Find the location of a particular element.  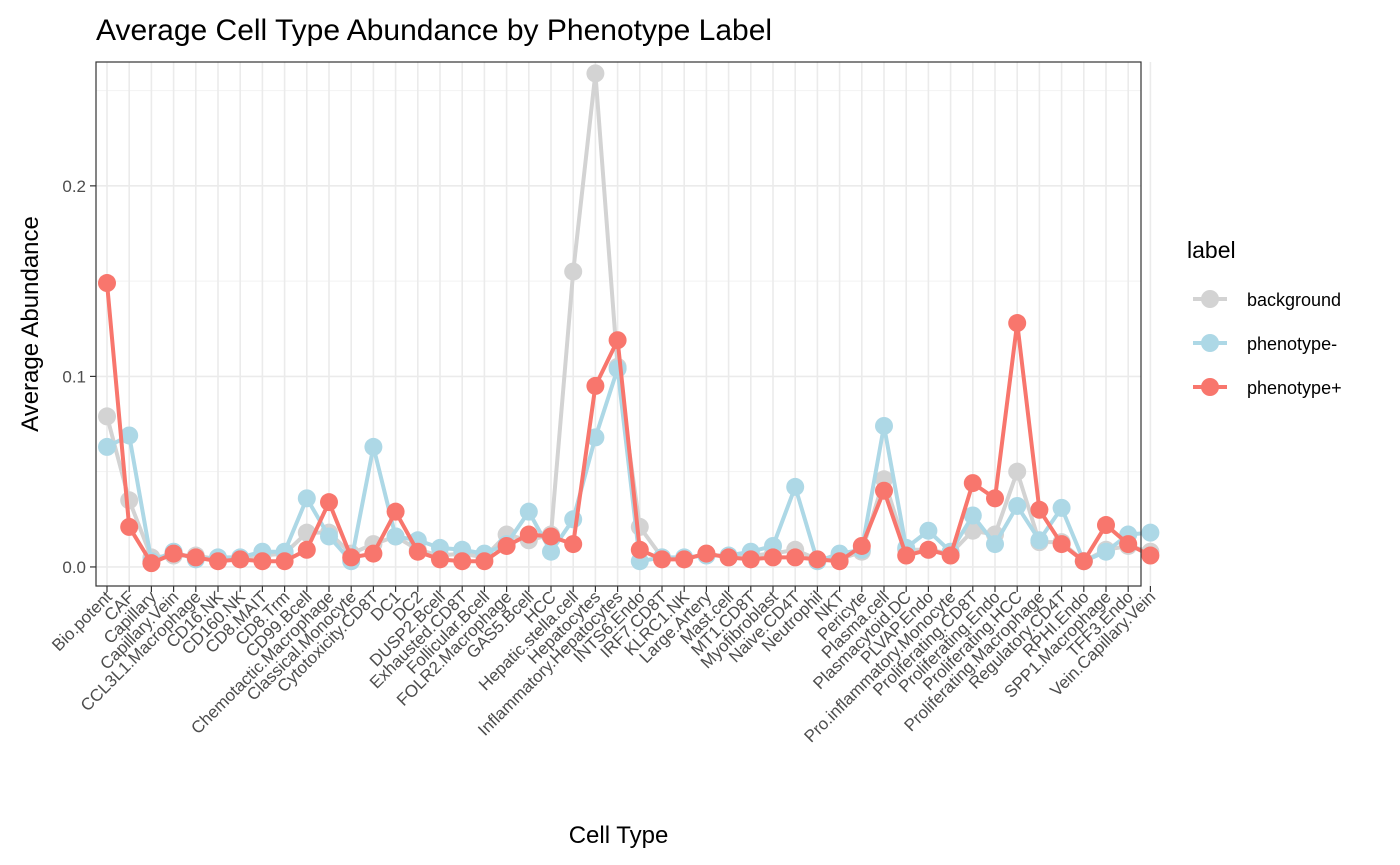

y-tick-label: 0.0 is located at coordinates (74, 567).